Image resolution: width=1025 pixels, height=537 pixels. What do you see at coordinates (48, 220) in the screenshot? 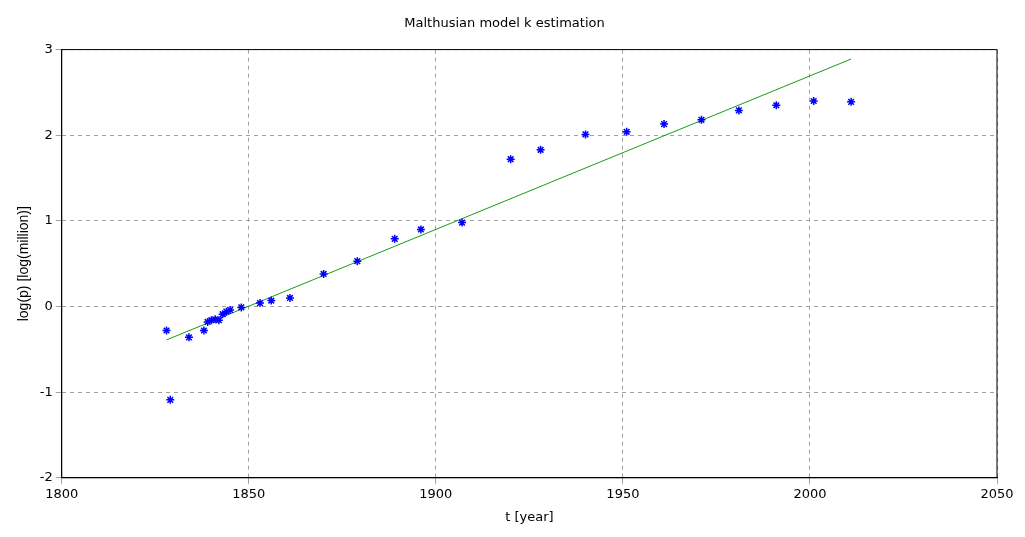
I see `y-tick-label: 1` at bounding box center [48, 220].